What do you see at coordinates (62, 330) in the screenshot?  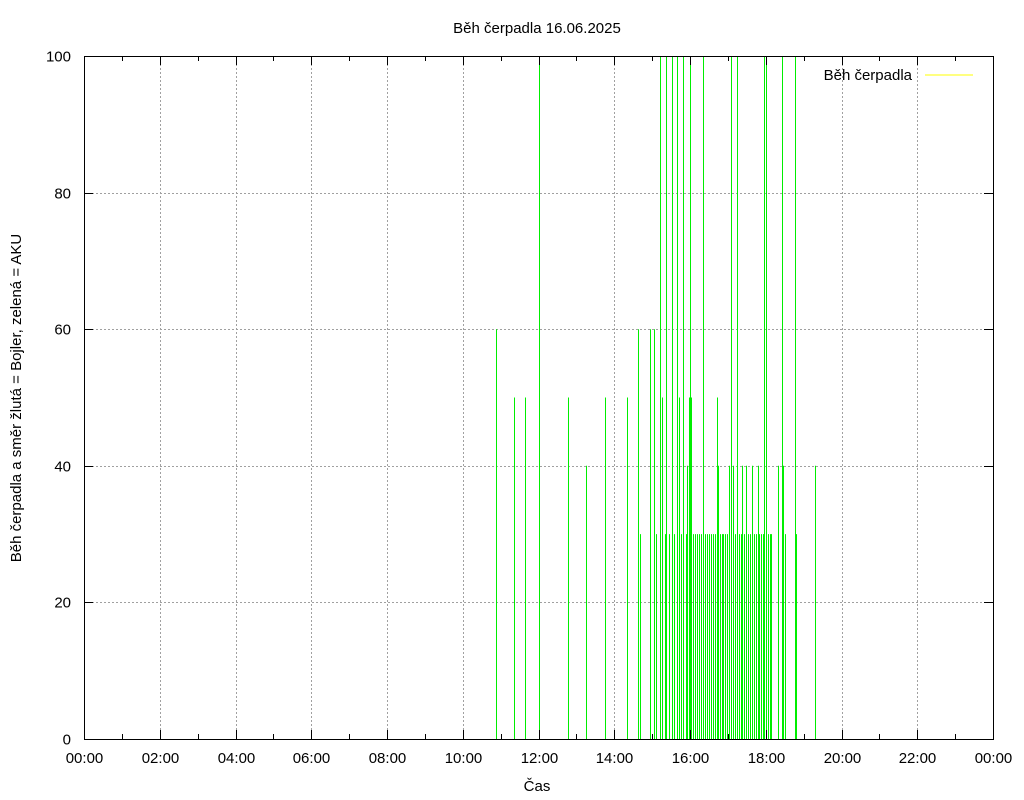 I see `y-tick-label: 60` at bounding box center [62, 330].